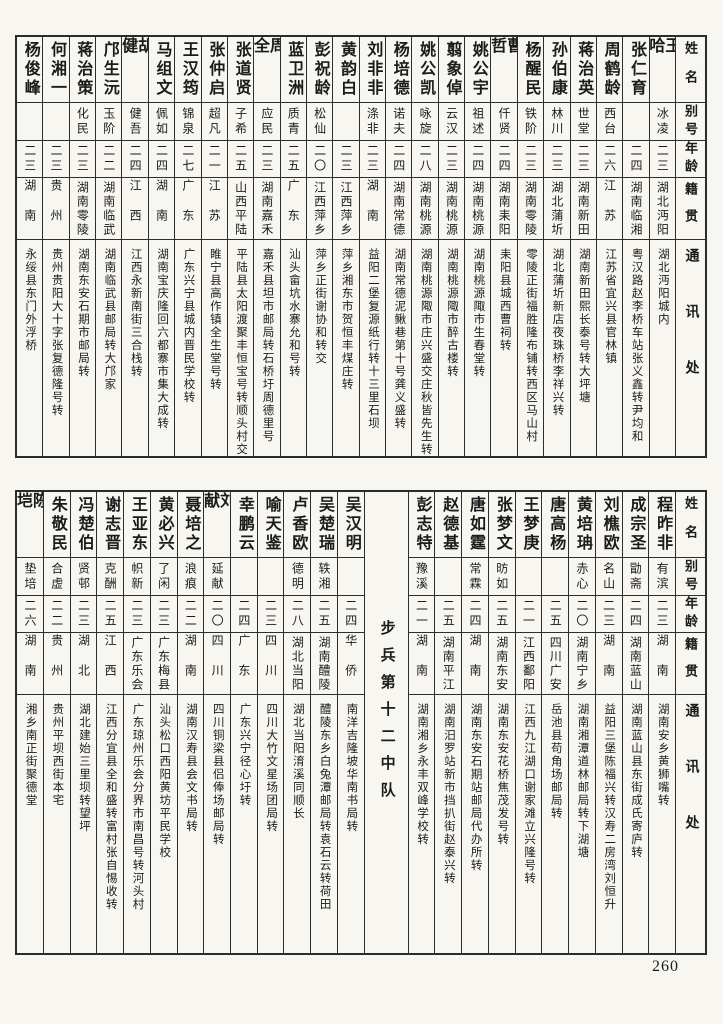  What do you see at coordinates (134, 348) in the screenshot?
I see `person-address-cell: 江西永新南街三合栈转` at bounding box center [134, 348].